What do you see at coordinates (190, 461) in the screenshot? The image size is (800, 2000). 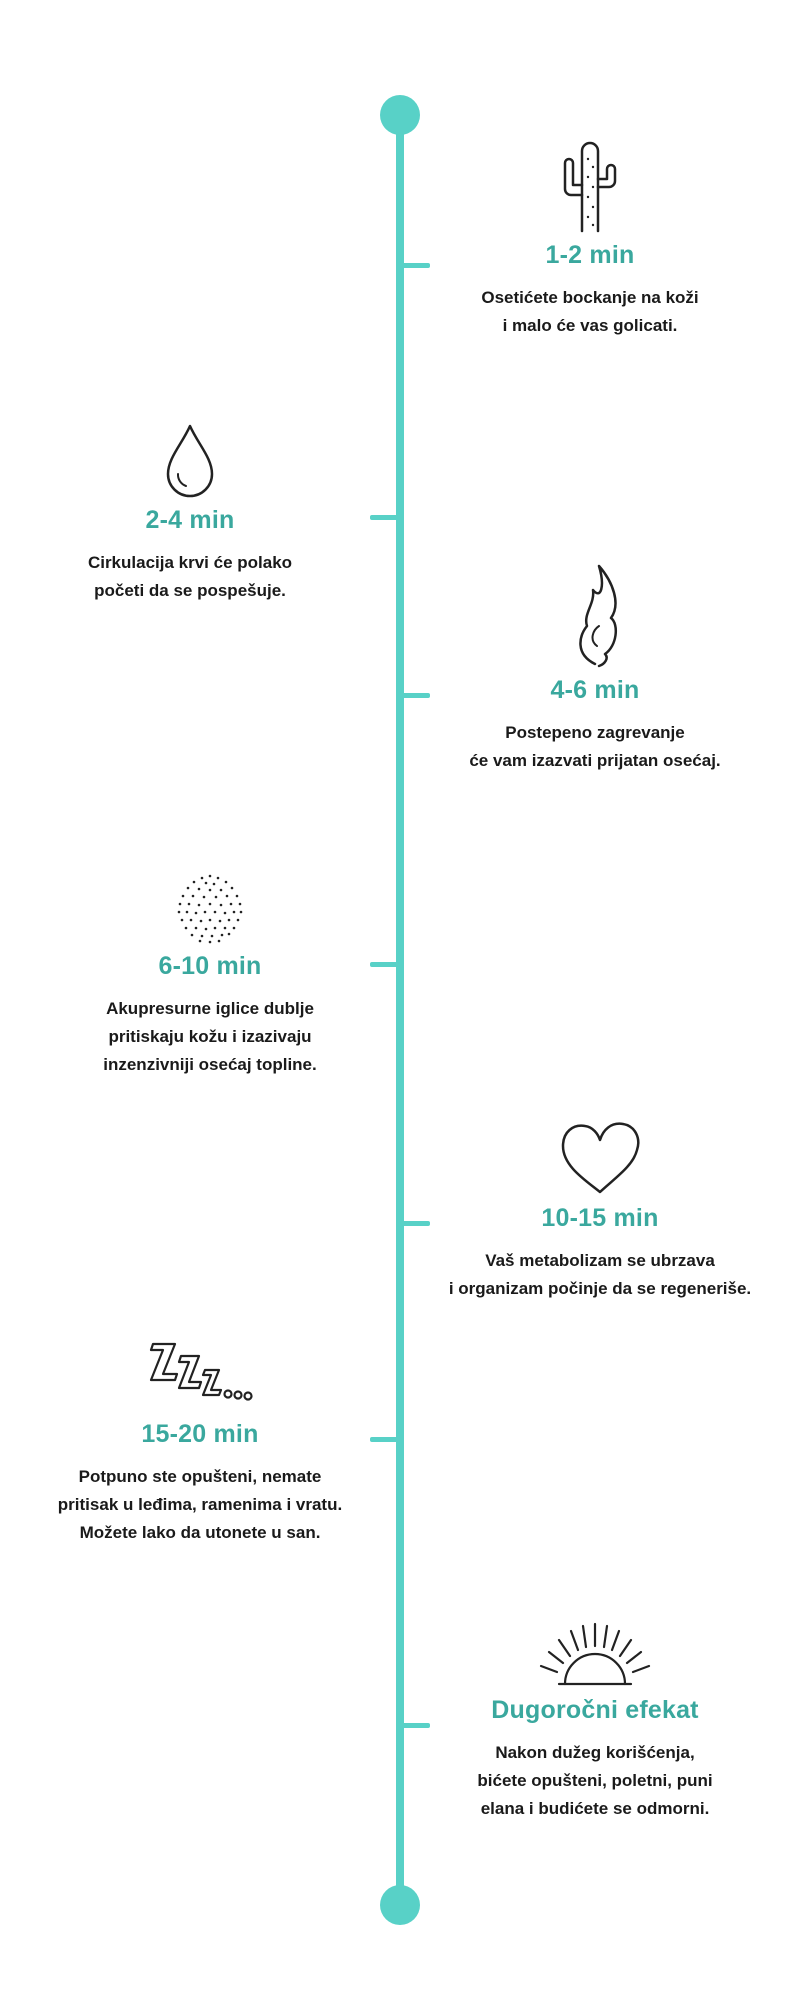 I see `water-drop-icon` at bounding box center [190, 461].